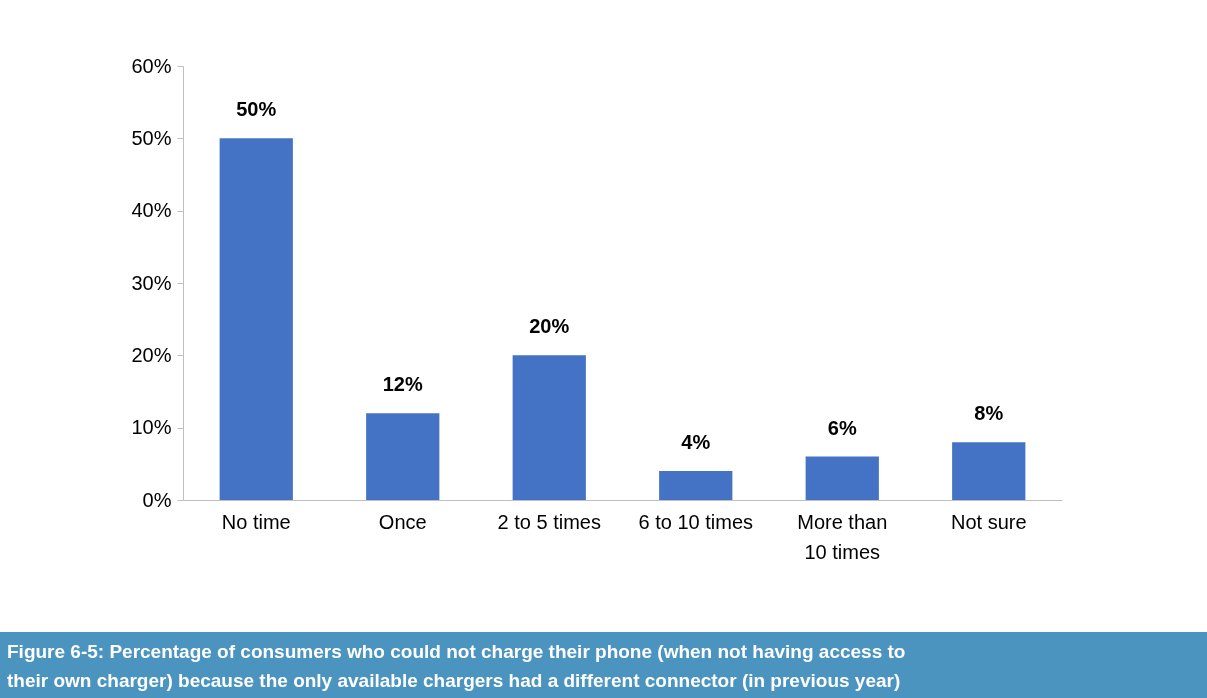 Image resolution: width=1207 pixels, height=698 pixels. What do you see at coordinates (151, 282) in the screenshot?
I see `y-tick-label: 30%` at bounding box center [151, 282].